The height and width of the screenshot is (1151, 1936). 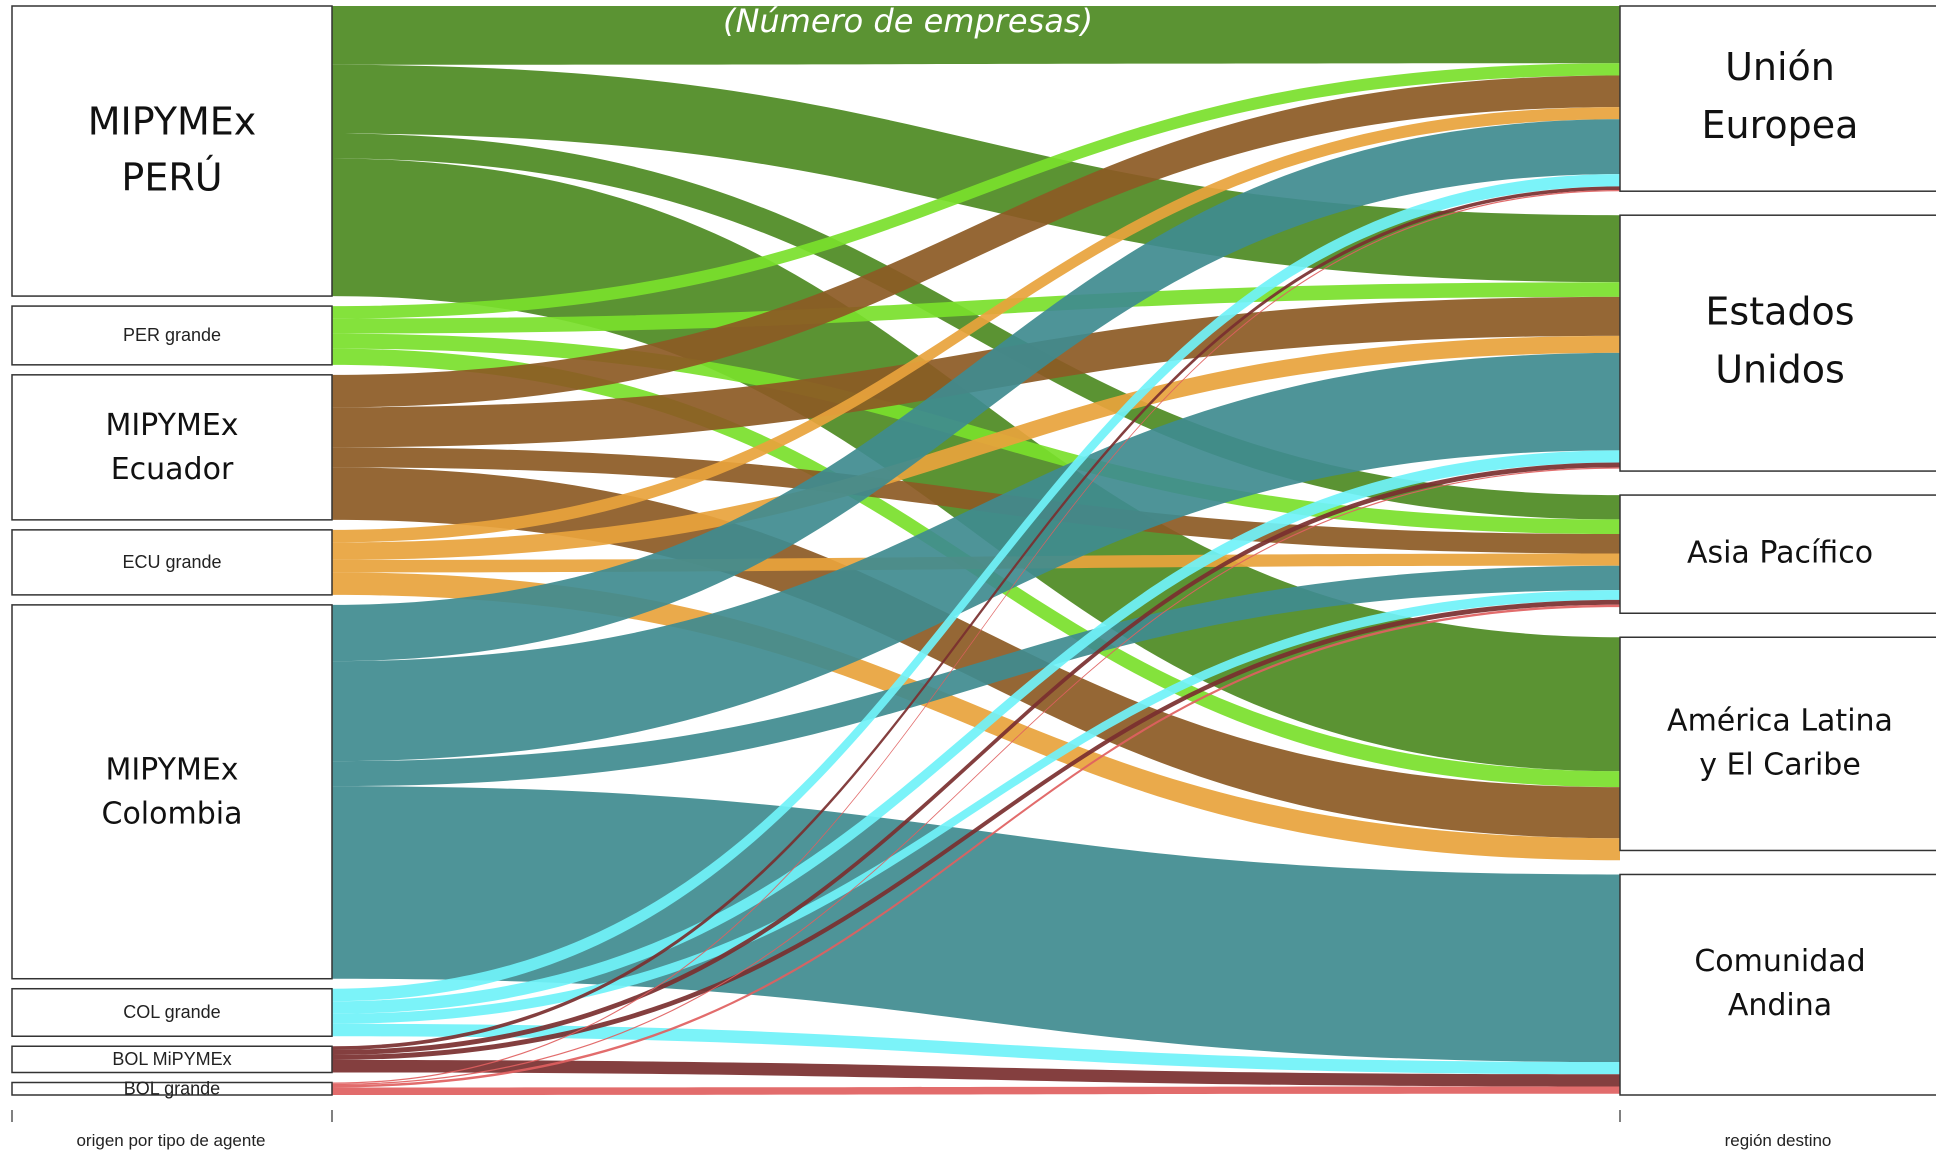 What do you see at coordinates (976, 1090) in the screenshot?
I see `flow-bol-grande-to-comunidad-andina` at bounding box center [976, 1090].